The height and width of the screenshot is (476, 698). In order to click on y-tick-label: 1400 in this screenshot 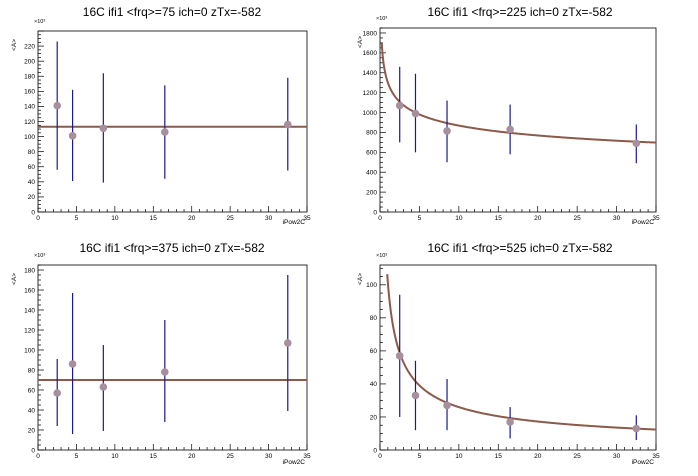, I will do `click(370, 73)`.